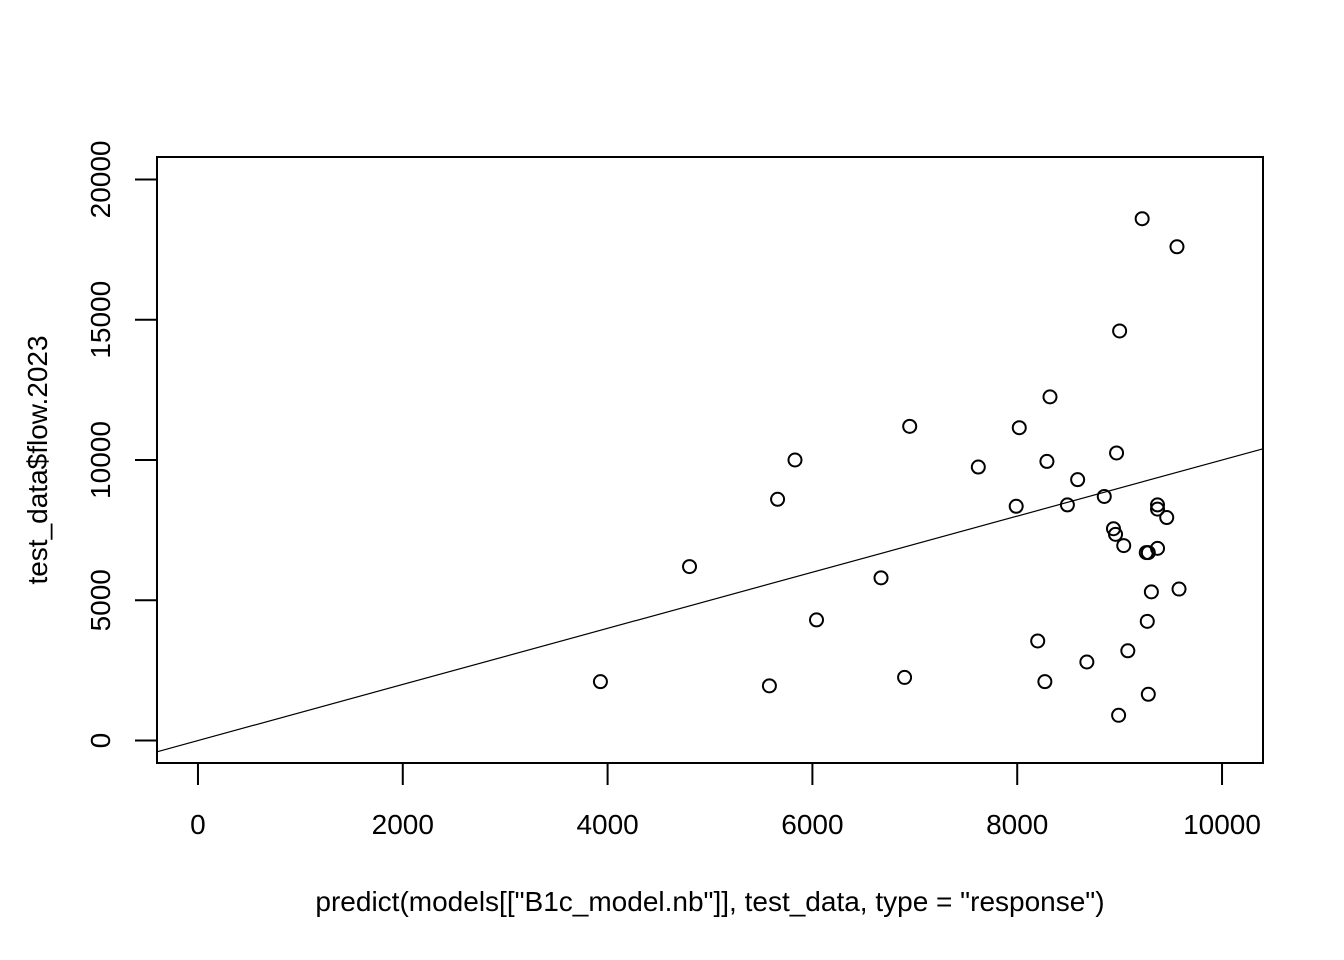  Describe the element at coordinates (812, 824) in the screenshot. I see `x-tick-label: 6000` at that location.